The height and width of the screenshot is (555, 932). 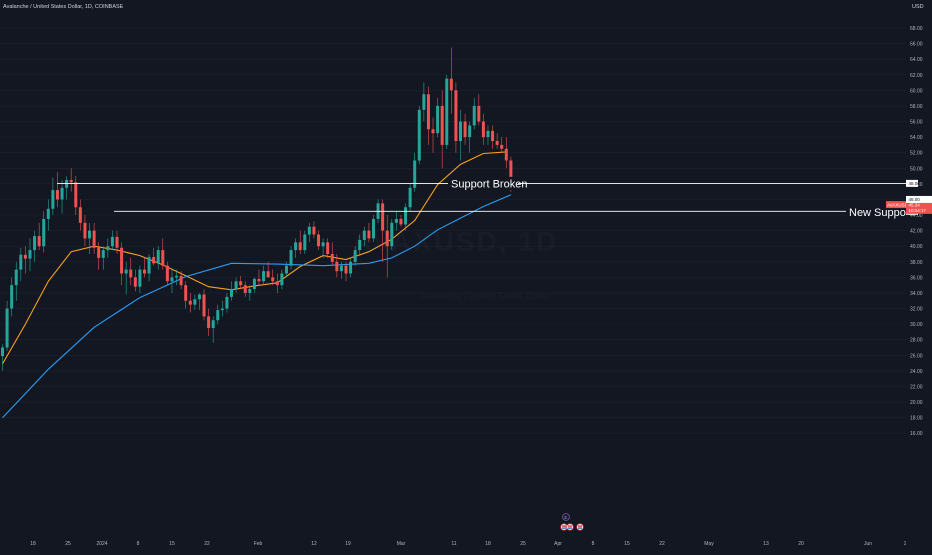 What do you see at coordinates (488, 197) in the screenshot?
I see `horizontal-levels: Support Broken New Support?` at bounding box center [488, 197].